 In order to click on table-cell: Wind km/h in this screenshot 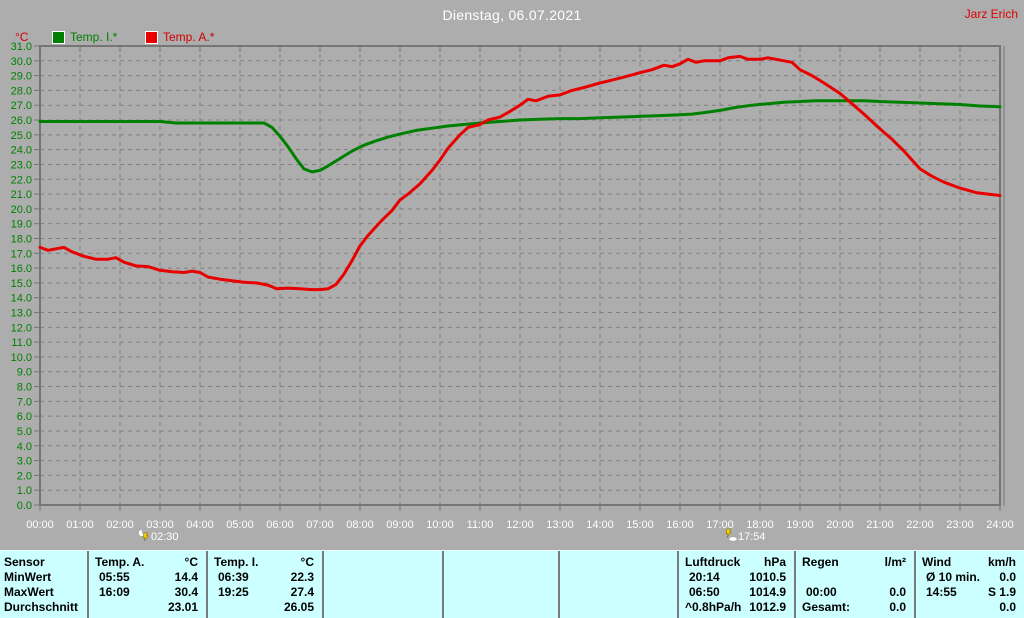, I will do `click(969, 562)`.